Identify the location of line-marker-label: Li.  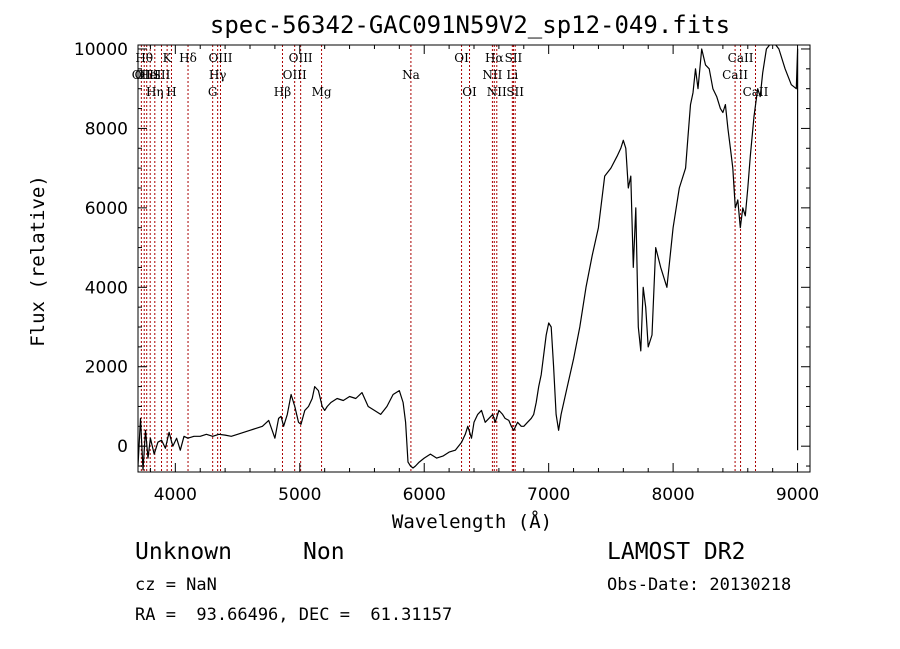
(512, 75).